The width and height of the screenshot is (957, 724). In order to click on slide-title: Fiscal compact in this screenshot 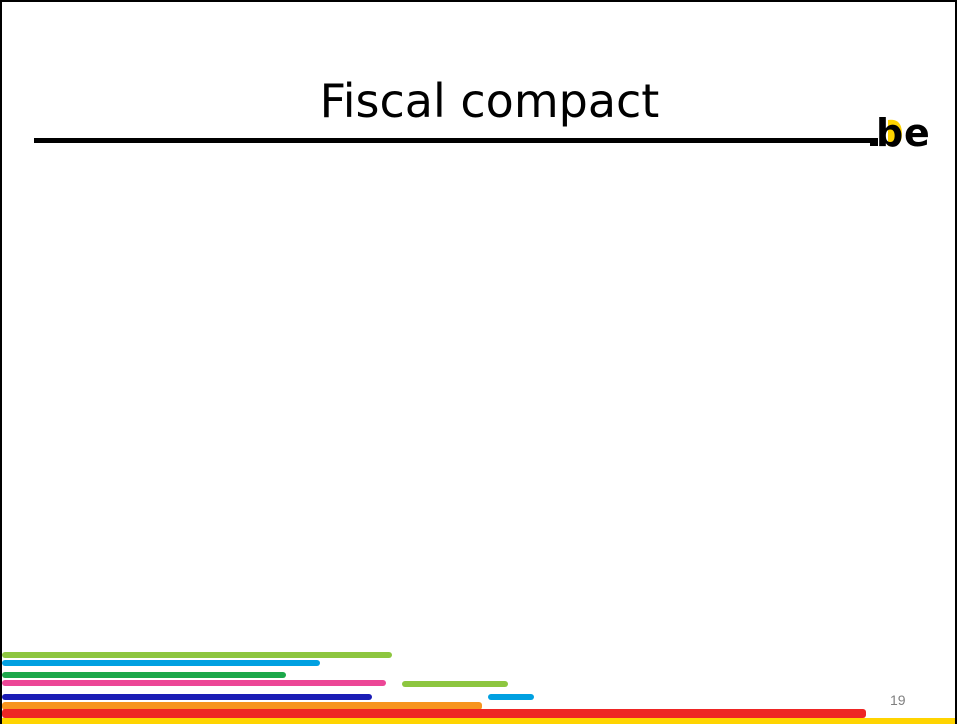, I will do `click(489, 101)`.